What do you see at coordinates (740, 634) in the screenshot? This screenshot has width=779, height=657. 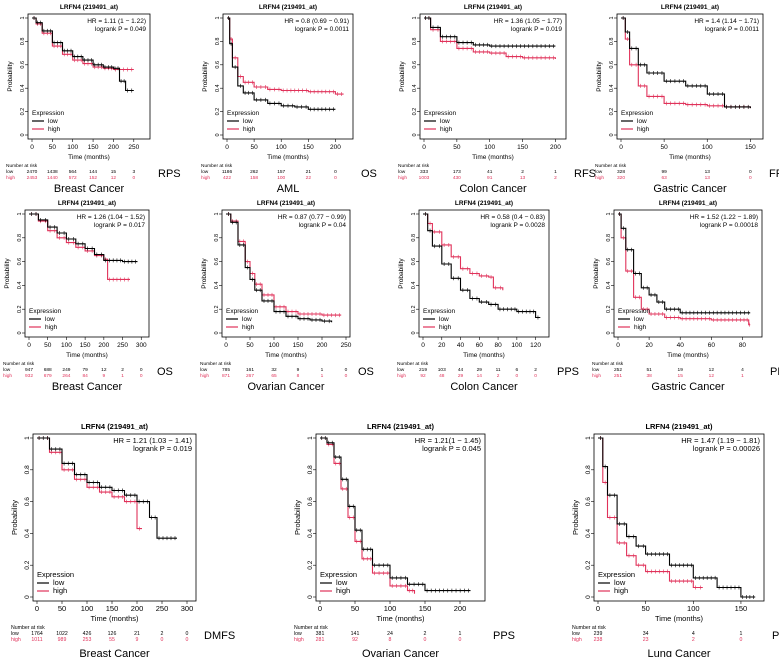 I see `risk-count: 1` at bounding box center [740, 634].